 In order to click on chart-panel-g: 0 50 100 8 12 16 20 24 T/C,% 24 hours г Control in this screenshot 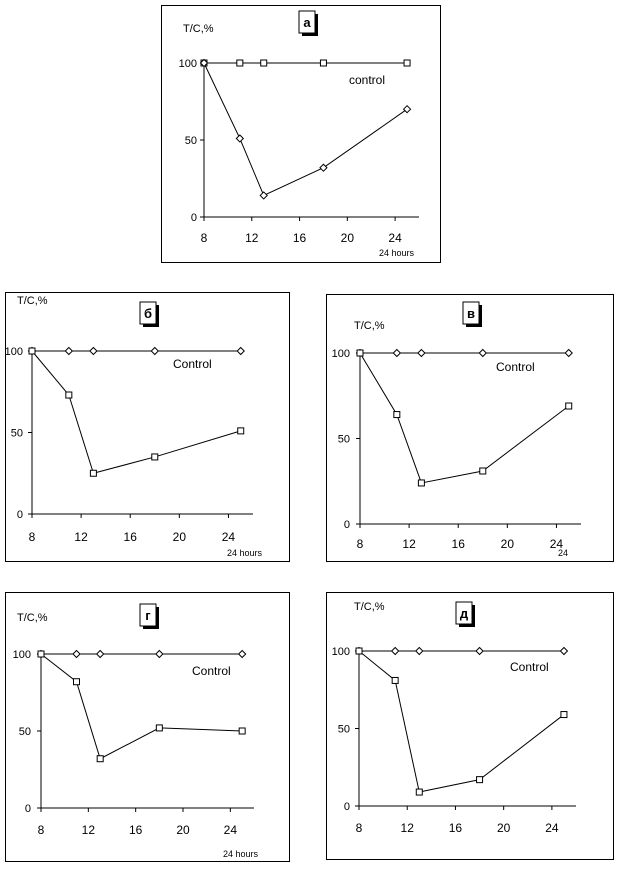, I will do `click(147, 727)`.